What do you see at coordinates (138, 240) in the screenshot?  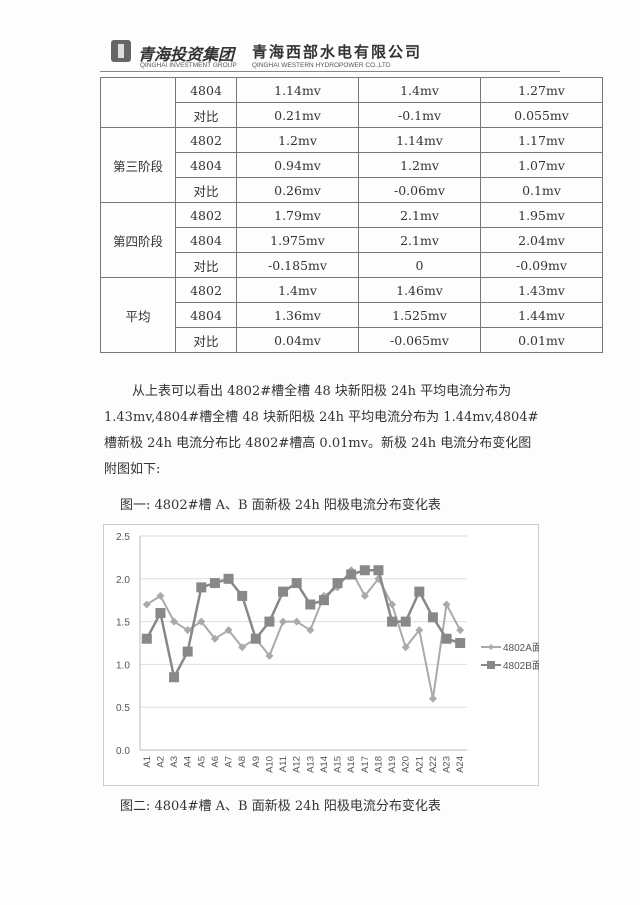 I see `stage-cell: 第四阶段` at bounding box center [138, 240].